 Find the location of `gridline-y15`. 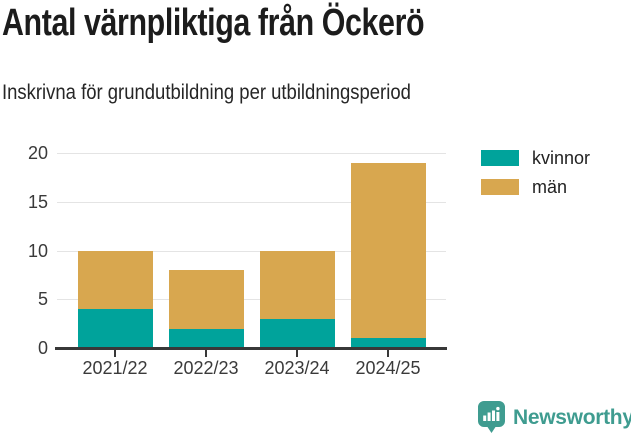

gridline-y15 is located at coordinates (251, 202).